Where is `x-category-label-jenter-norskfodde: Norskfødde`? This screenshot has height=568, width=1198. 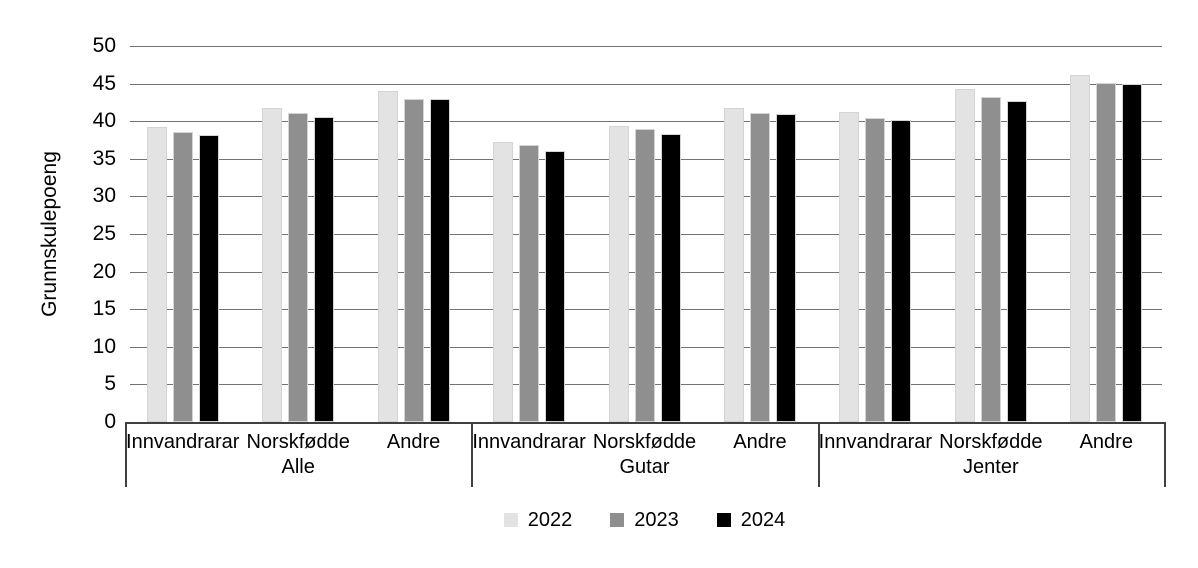 x-category-label-jenter-norskfodde: Norskfødde is located at coordinates (991, 442).